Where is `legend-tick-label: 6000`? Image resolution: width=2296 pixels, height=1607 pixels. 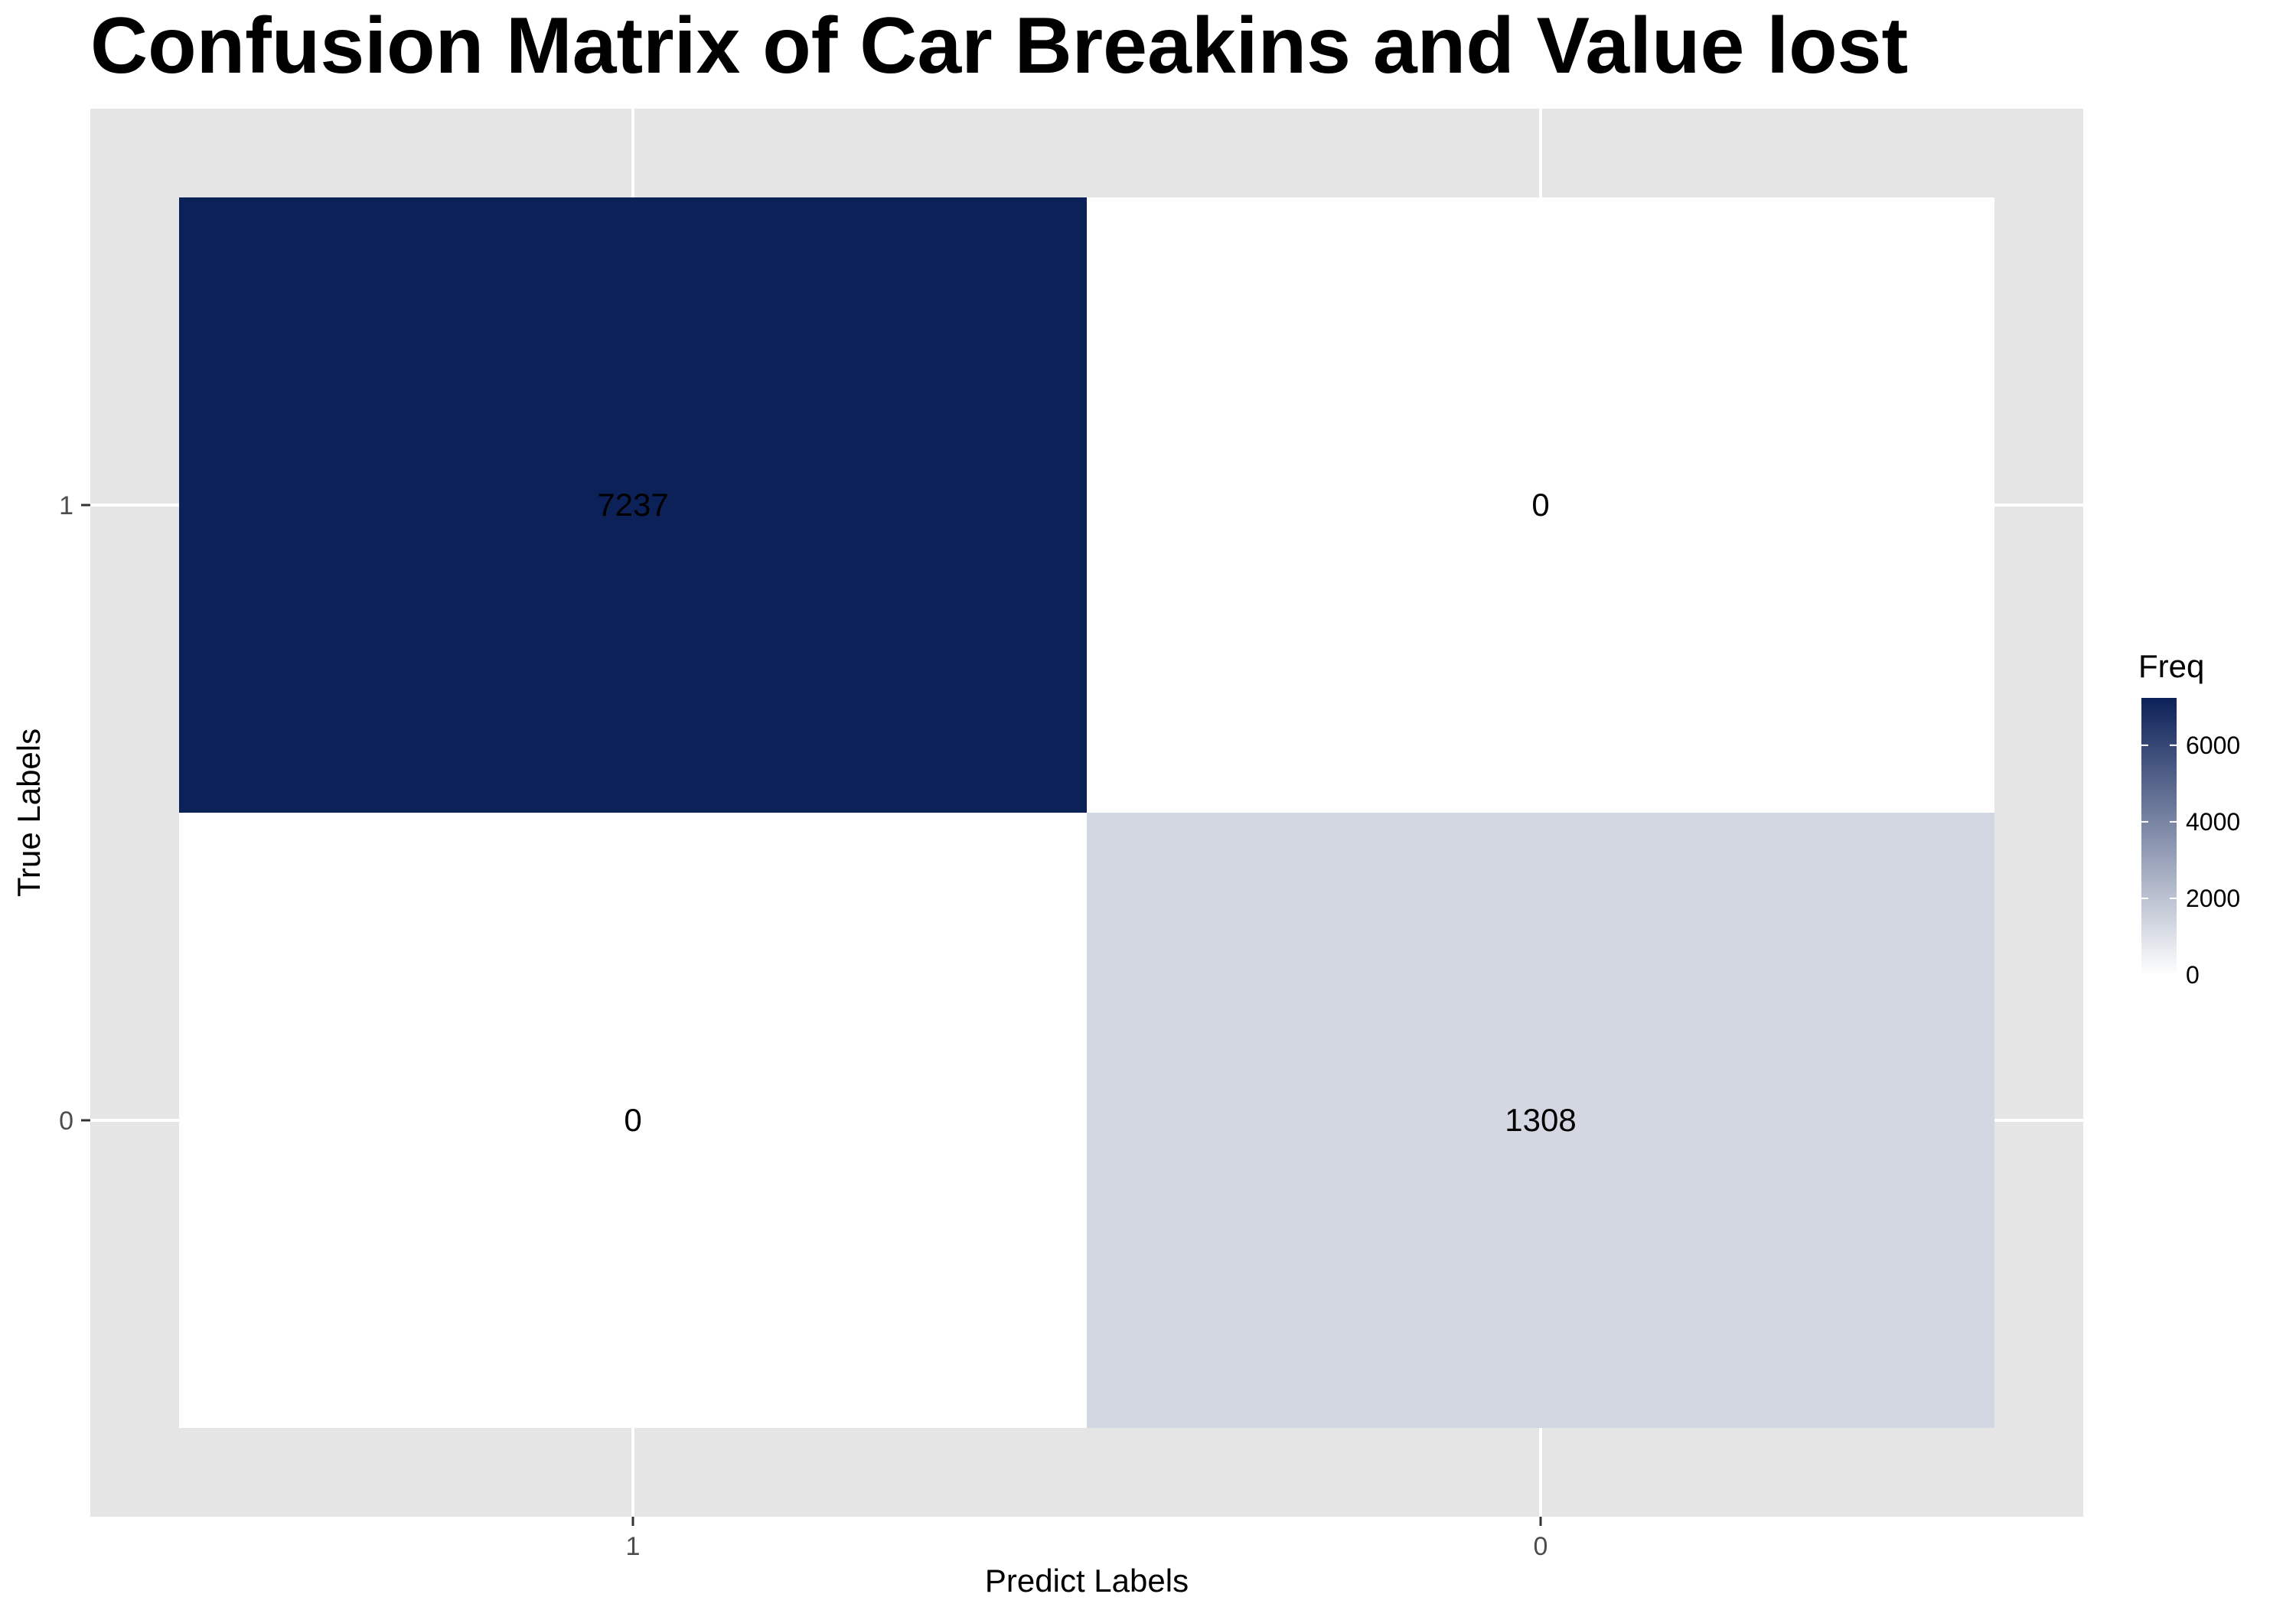
legend-tick-label: 6000 is located at coordinates (2213, 745).